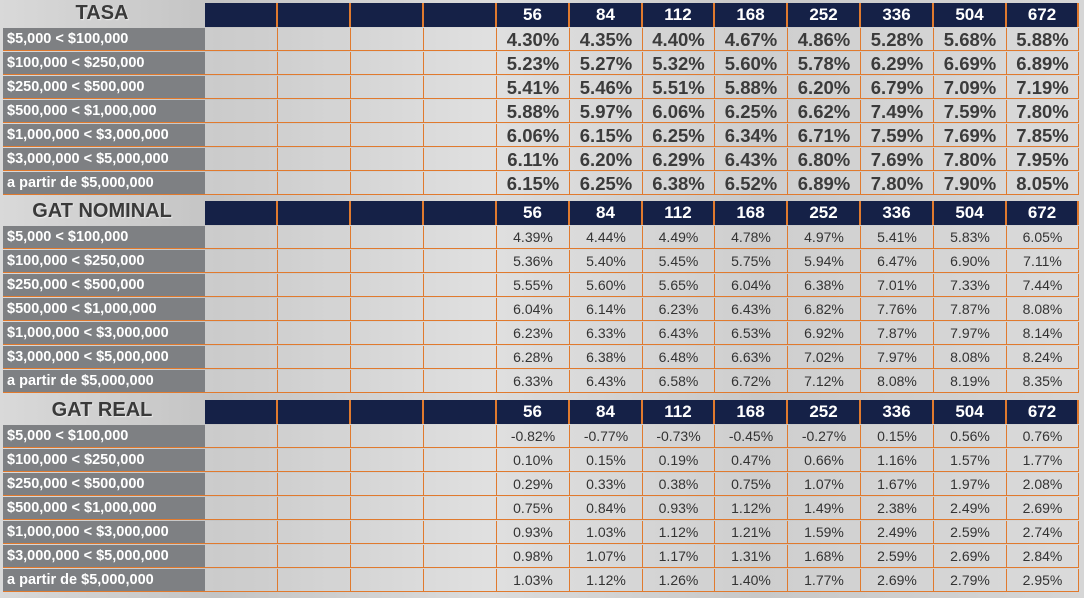  What do you see at coordinates (679, 556) in the screenshot?
I see `rate-cell: 1.17%` at bounding box center [679, 556].